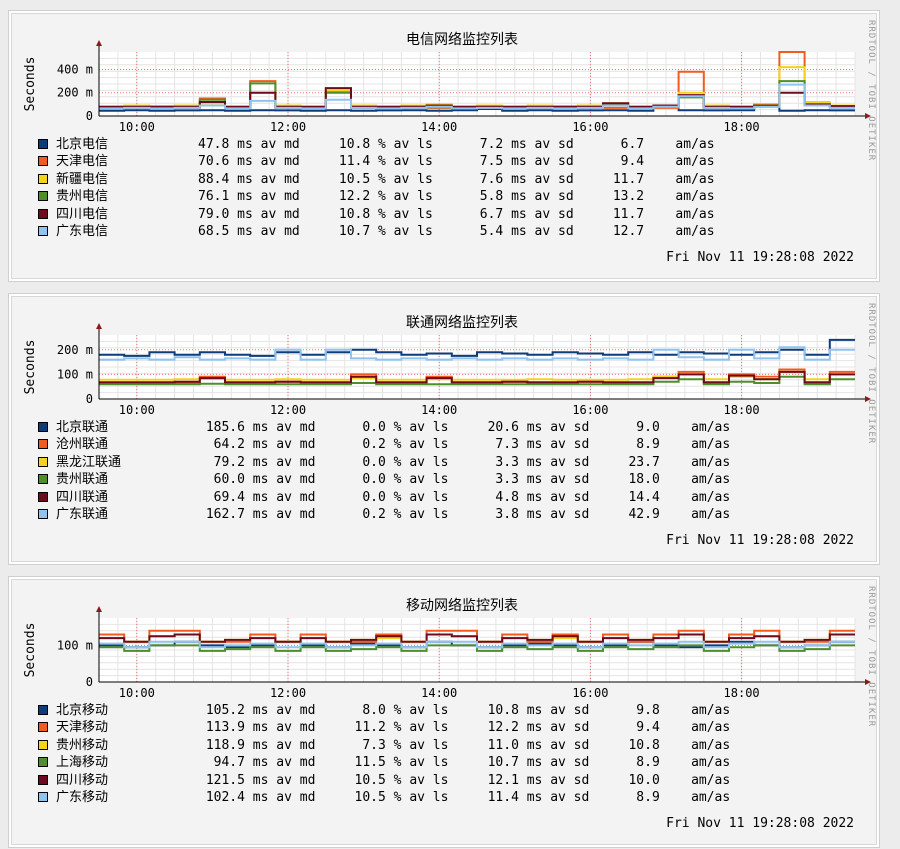 This screenshot has width=900, height=849. I want to click on chart-title: 电信网络监控列表, so click(462, 40).